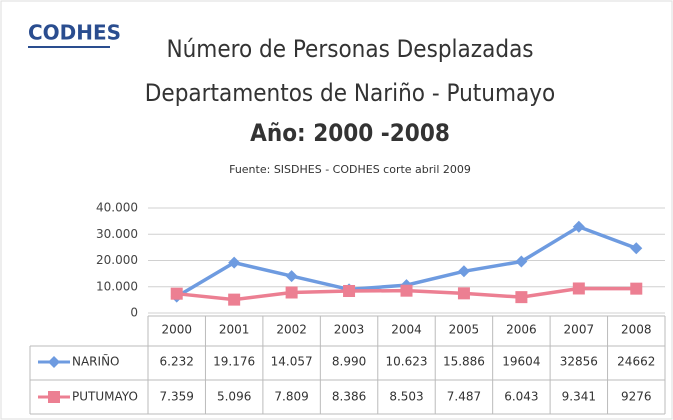 This screenshot has height=420, width=673. What do you see at coordinates (349, 397) in the screenshot?
I see `value-label: 8.386` at bounding box center [349, 397].